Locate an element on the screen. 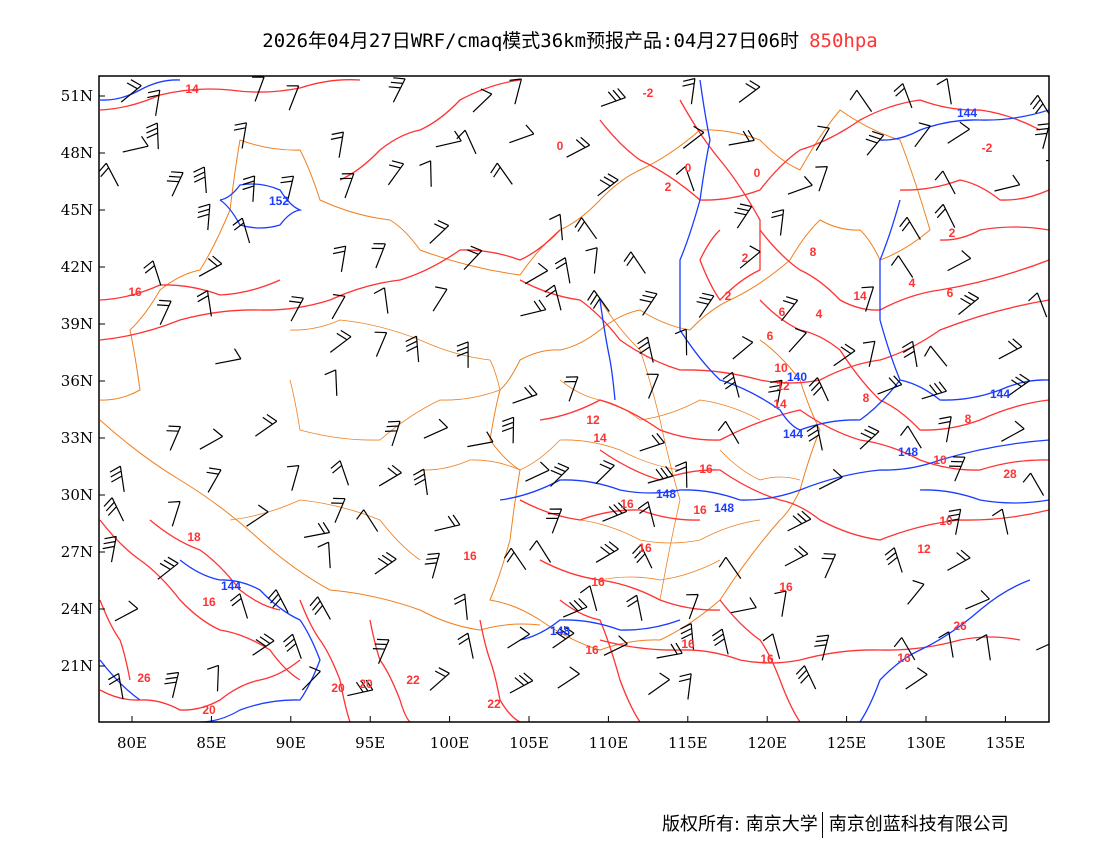 This screenshot has width=1100, height=850. temperature-label: 0 is located at coordinates (757, 173).